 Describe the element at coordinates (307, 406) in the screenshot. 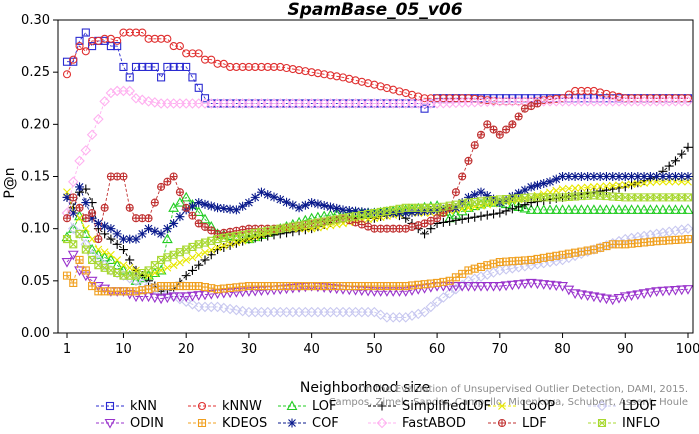

I see `legend-item-lof: LOF` at that location.